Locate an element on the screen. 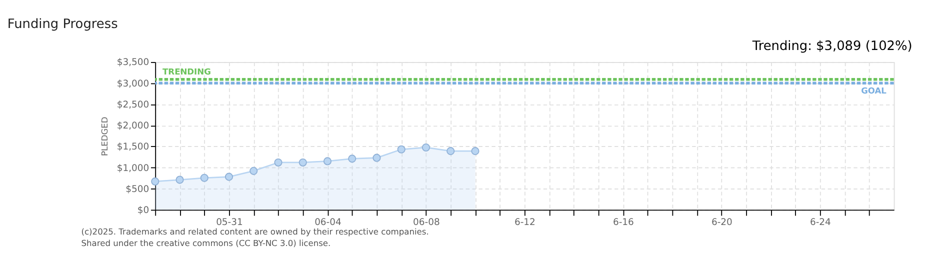  x-tick-label: 6-24 is located at coordinates (821, 222).